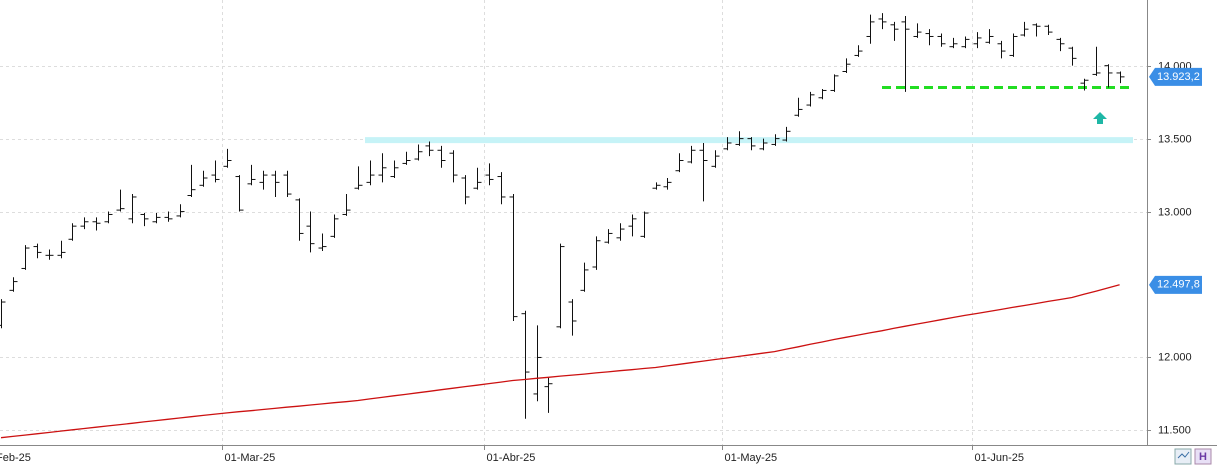 The height and width of the screenshot is (472, 1217). I want to click on x-tick-label: 01-Mar-25, so click(250, 458).